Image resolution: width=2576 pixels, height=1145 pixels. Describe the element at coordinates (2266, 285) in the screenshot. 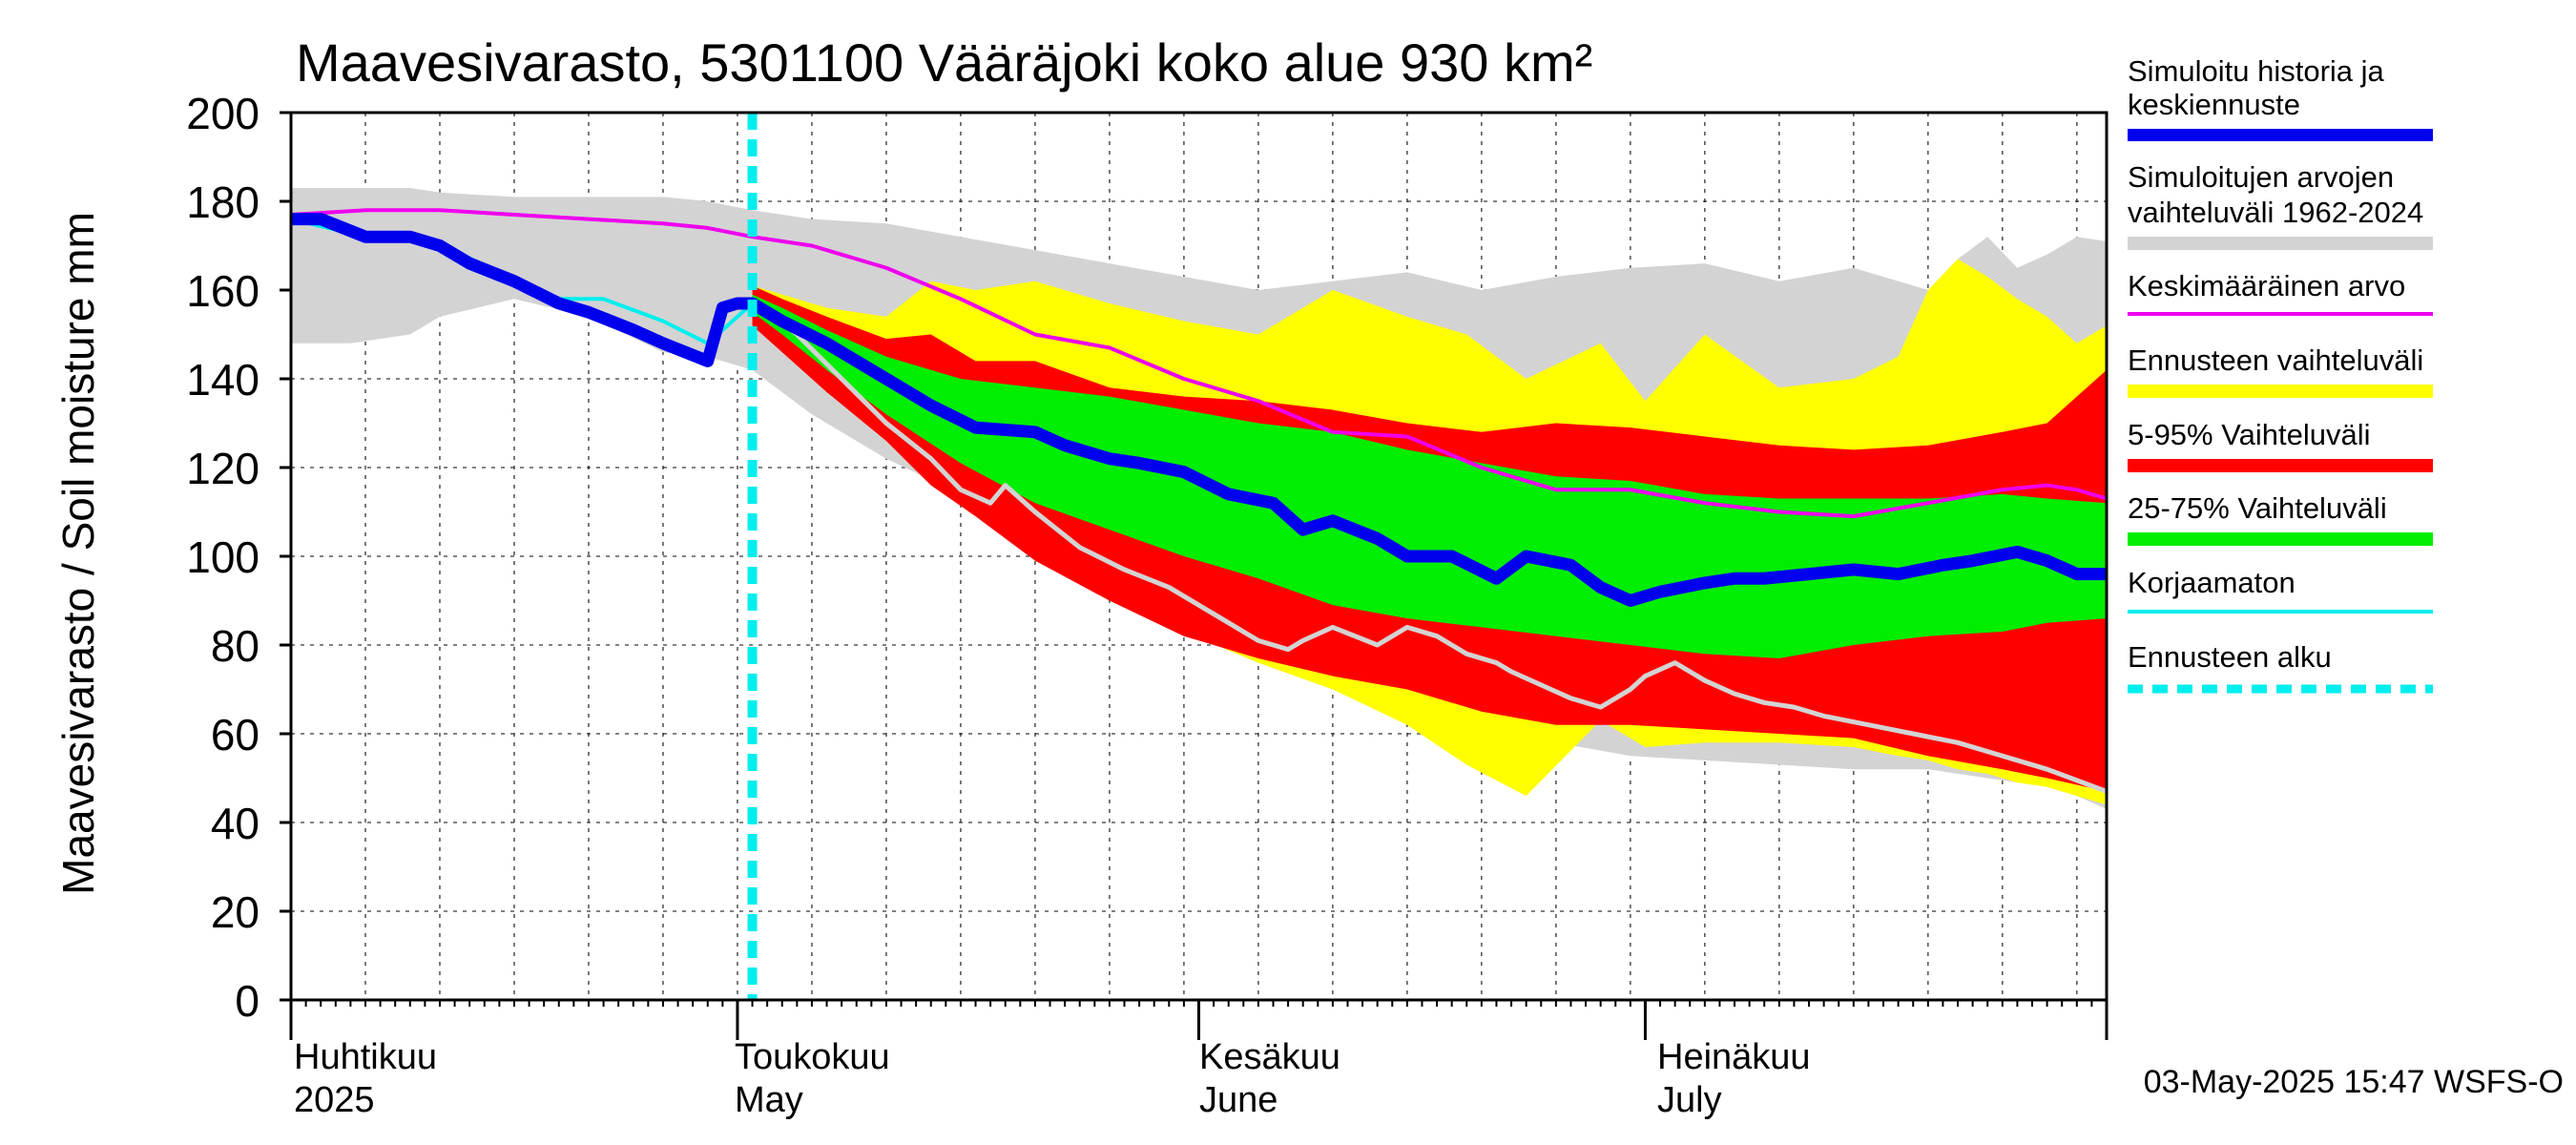

I see `legend-label-mean: Keskimääräinen arvo` at that location.